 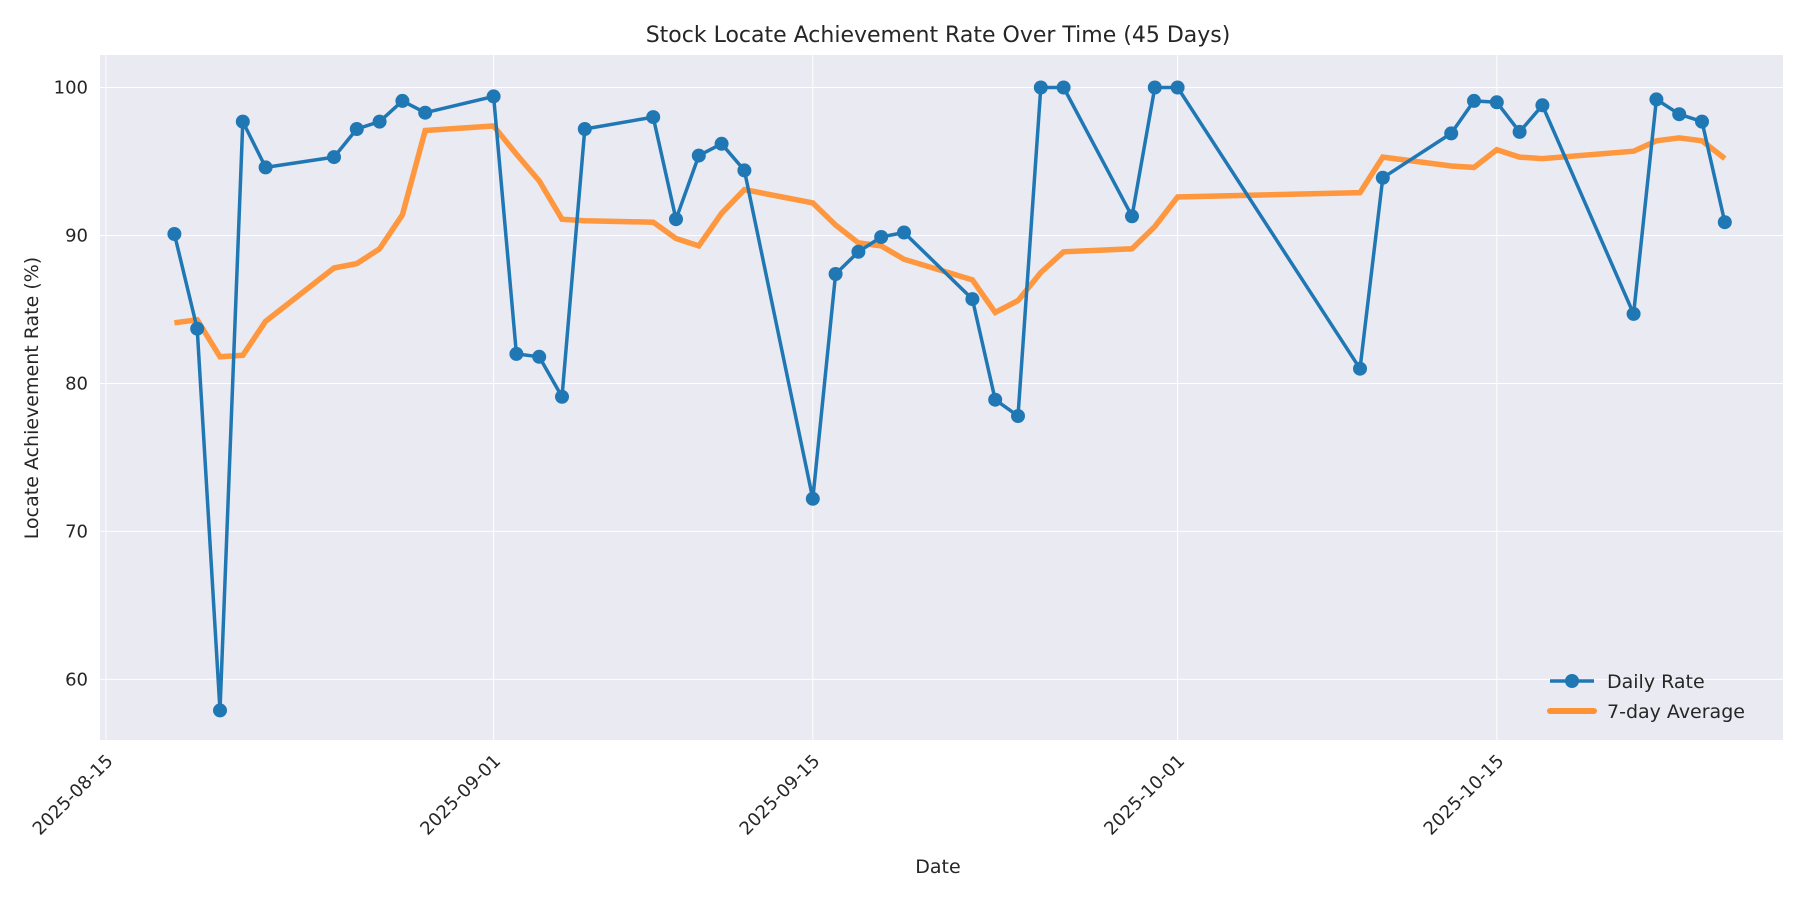 I want to click on x-tick-label: 2025-09-01, so click(x=460, y=795).